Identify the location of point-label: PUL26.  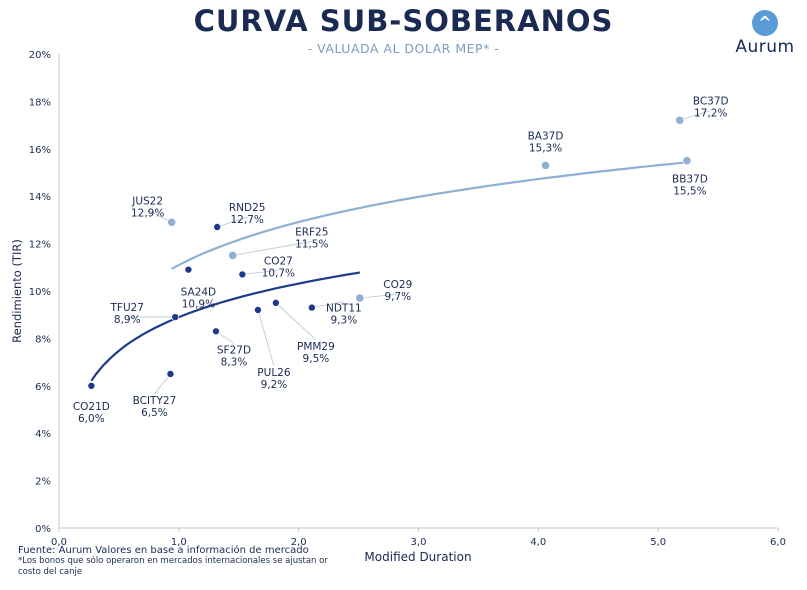
(274, 373).